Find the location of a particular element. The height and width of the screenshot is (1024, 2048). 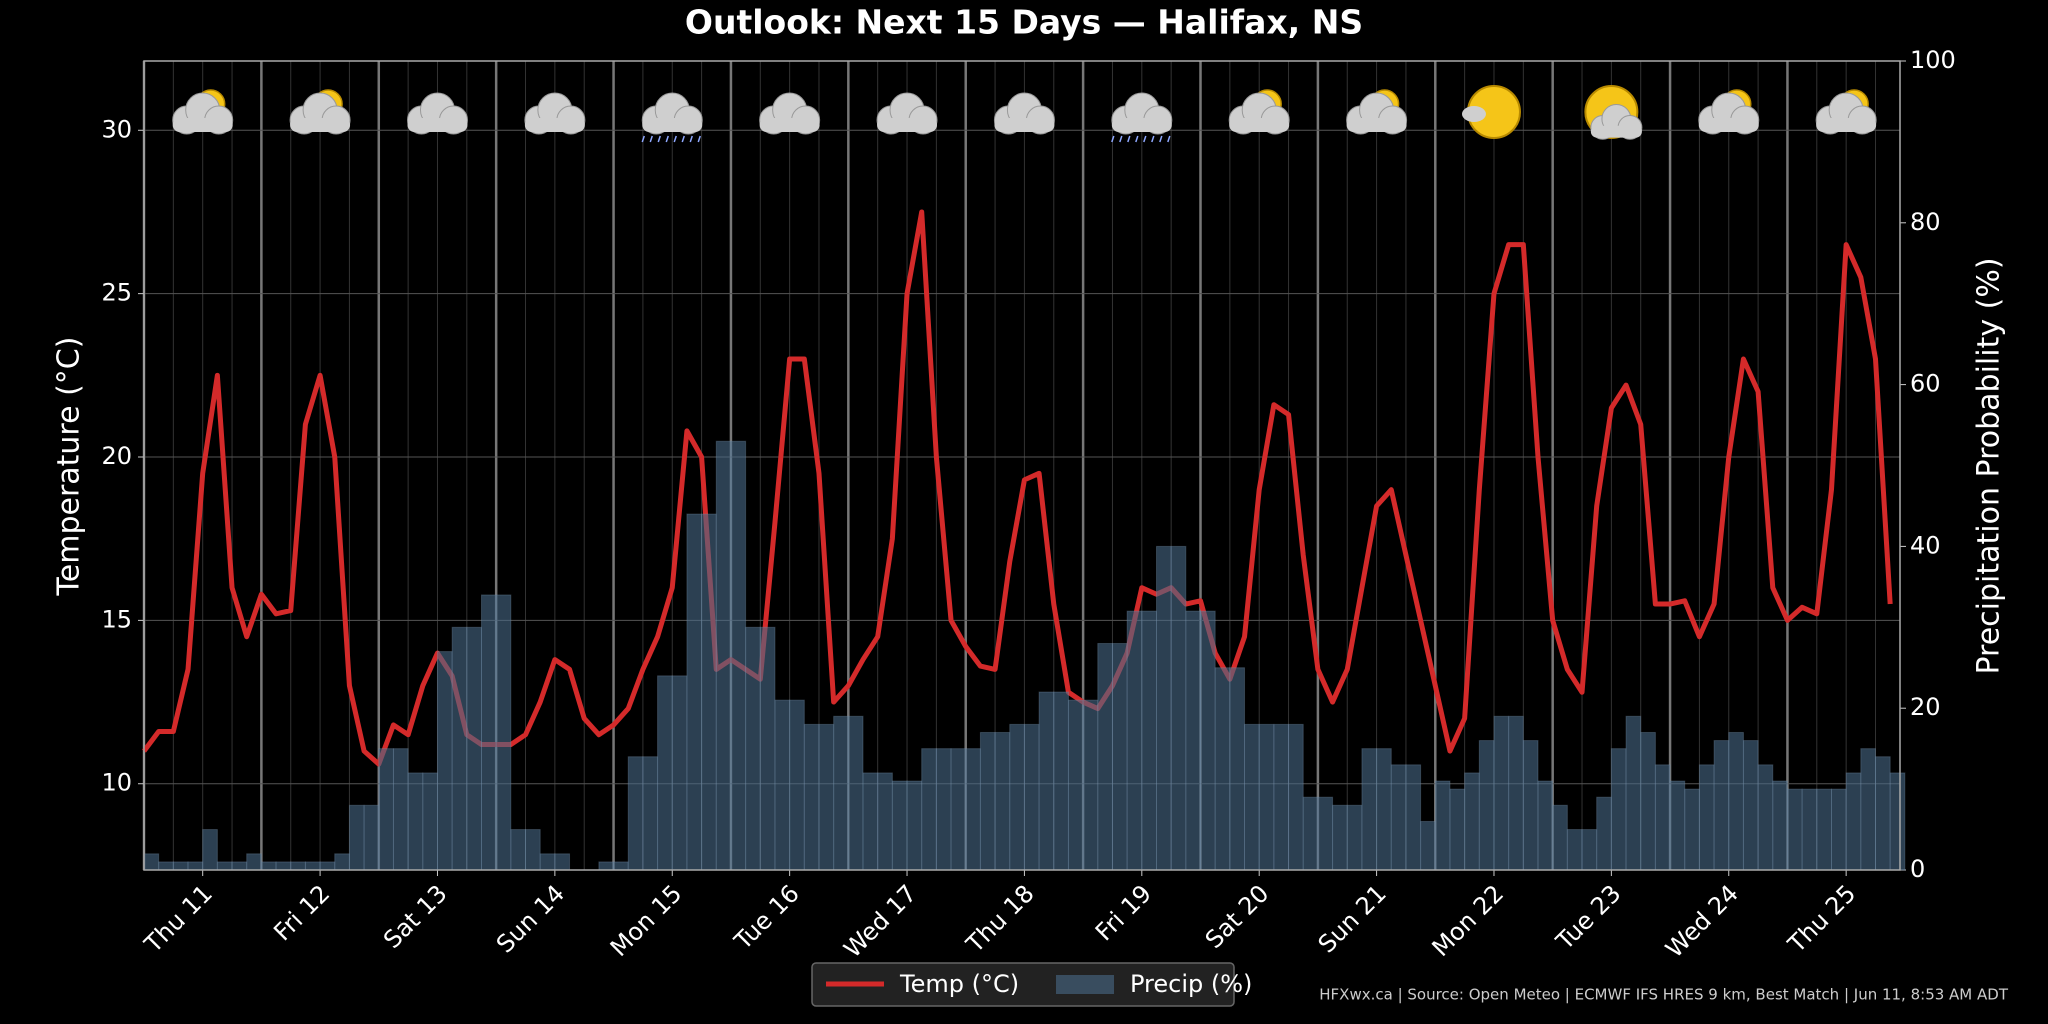

x-tick-label: Thu 18 is located at coordinates (999, 918).